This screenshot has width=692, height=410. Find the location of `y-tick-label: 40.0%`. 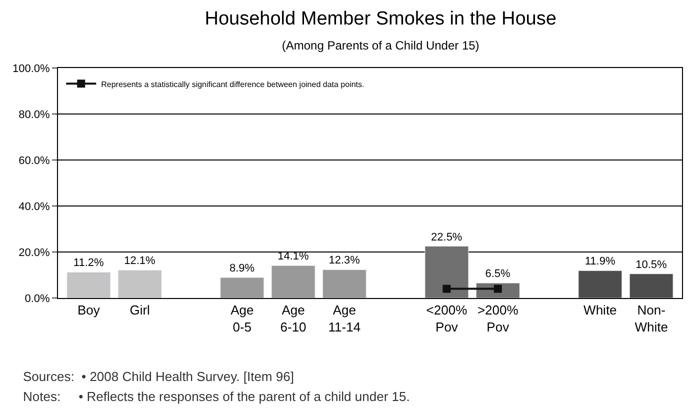

y-tick-label: 40.0% is located at coordinates (34, 206).